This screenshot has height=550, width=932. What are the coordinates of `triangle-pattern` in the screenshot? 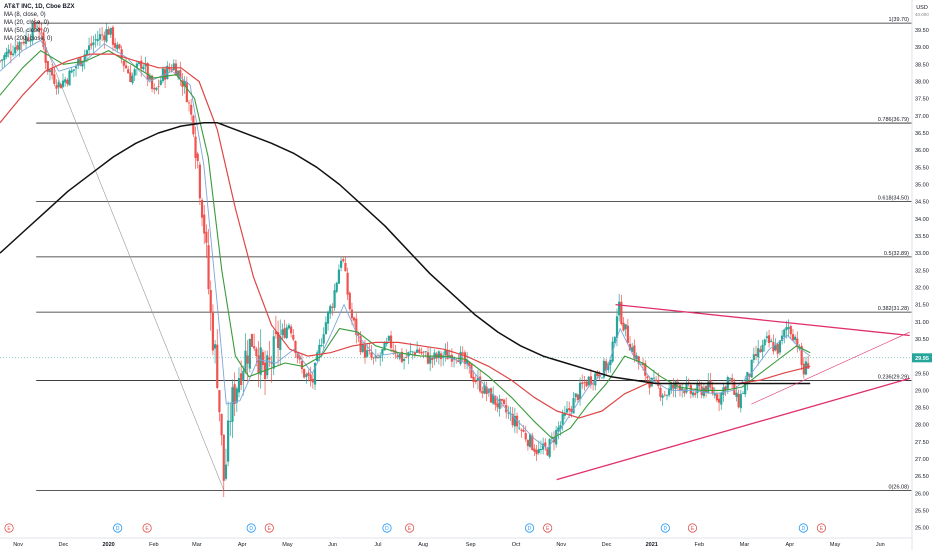 It's located at (733, 392).